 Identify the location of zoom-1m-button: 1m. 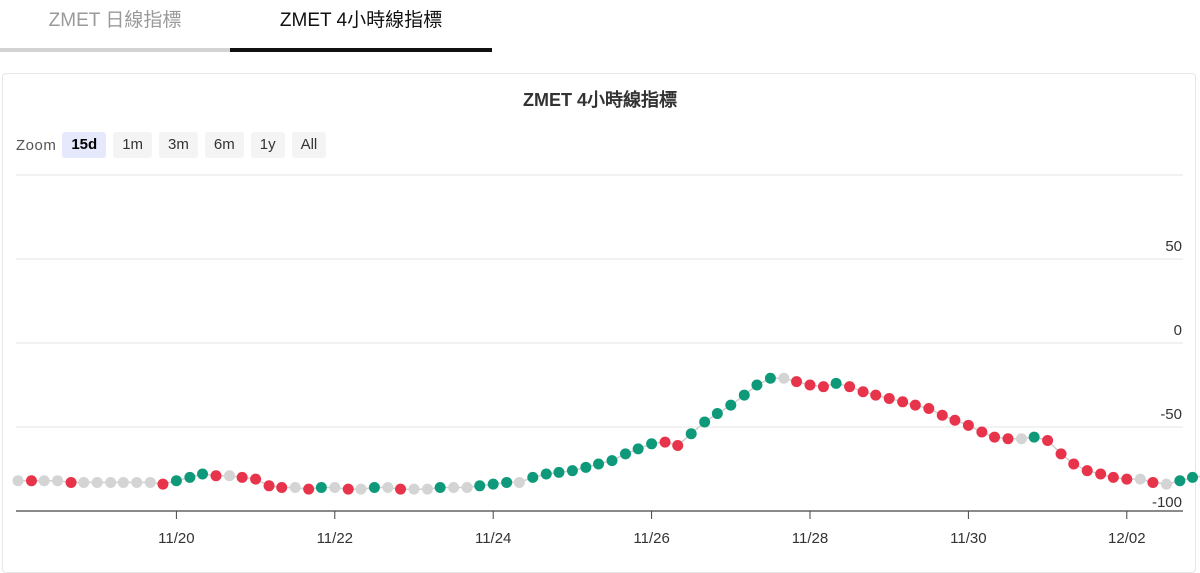
(133, 145).